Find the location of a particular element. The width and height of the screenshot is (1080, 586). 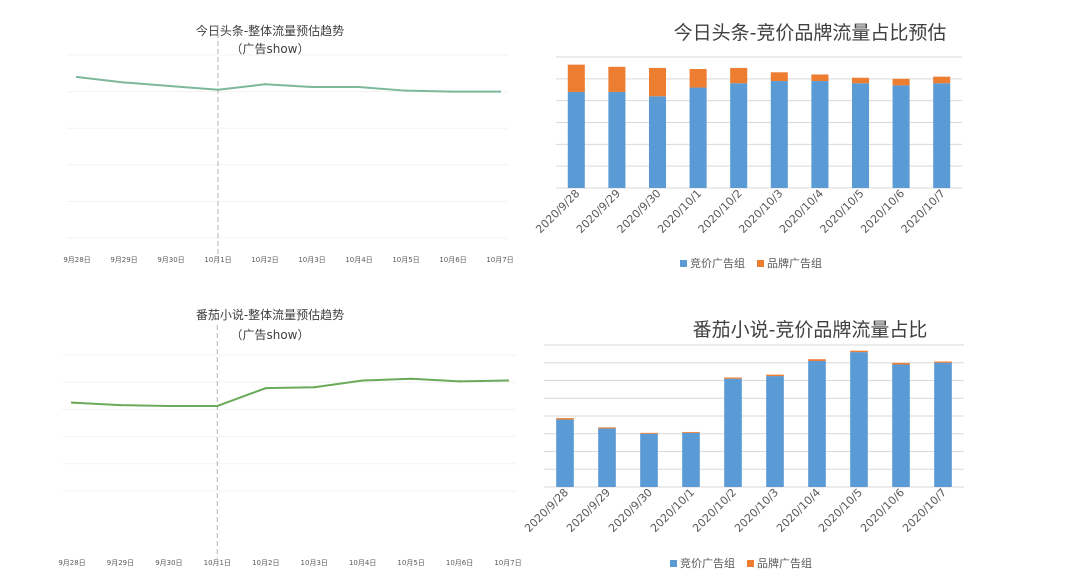

chart-title: 今日头条-整体流量预估趋势 is located at coordinates (270, 31).